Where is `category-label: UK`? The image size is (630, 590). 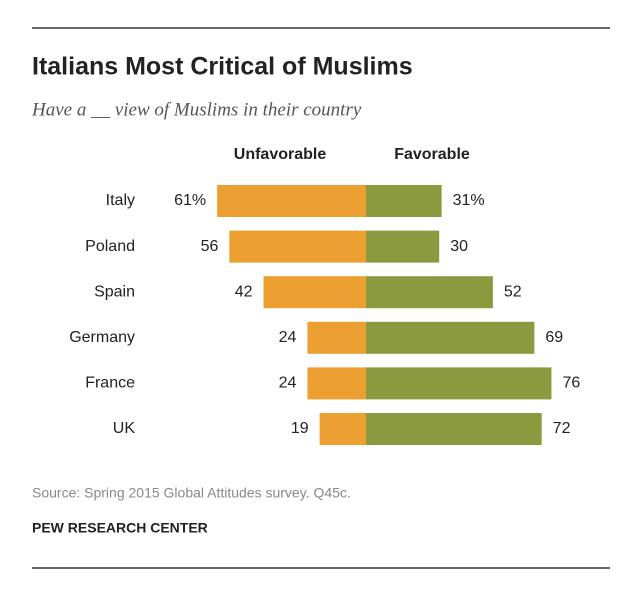 category-label: UK is located at coordinates (124, 428).